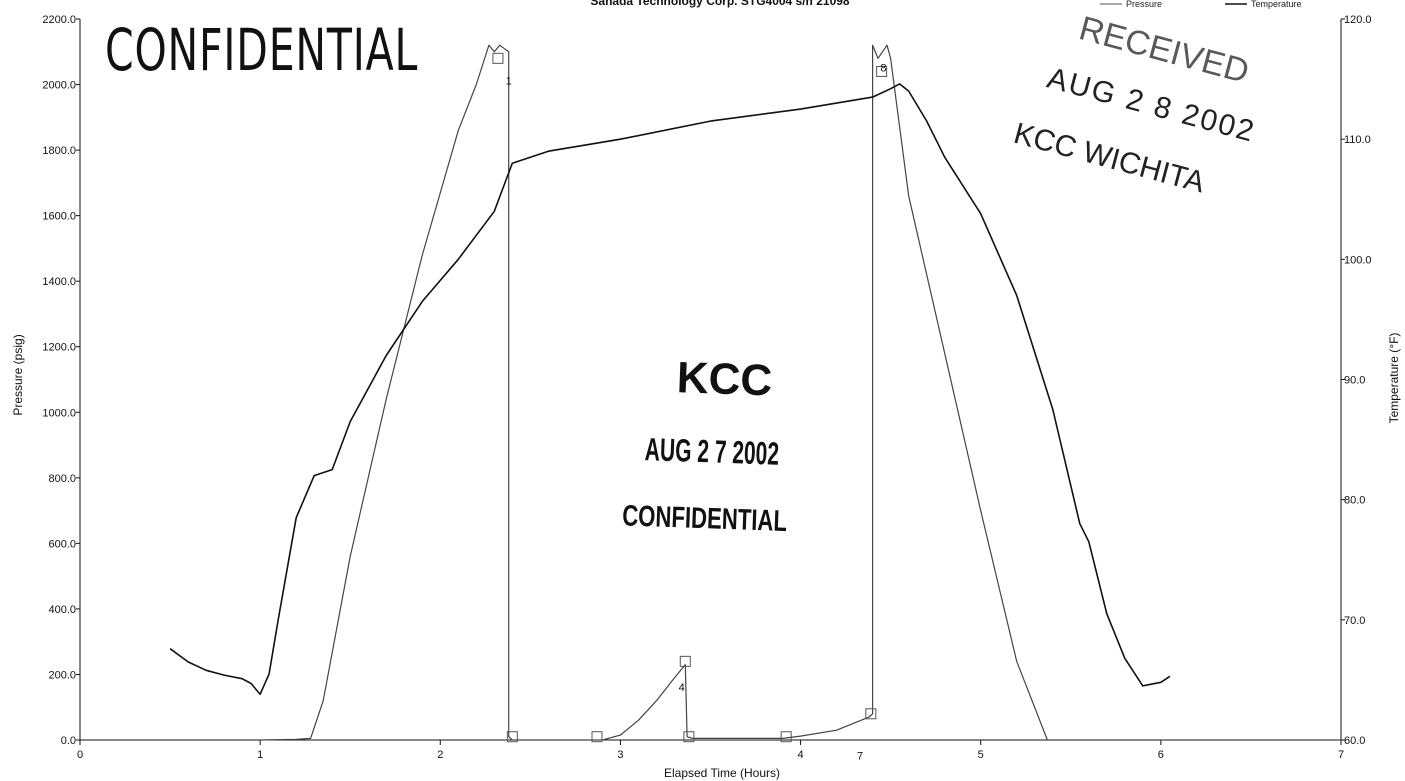 The image size is (1405, 781). Describe the element at coordinates (682, 688) in the screenshot. I see `point-label: 4` at that location.